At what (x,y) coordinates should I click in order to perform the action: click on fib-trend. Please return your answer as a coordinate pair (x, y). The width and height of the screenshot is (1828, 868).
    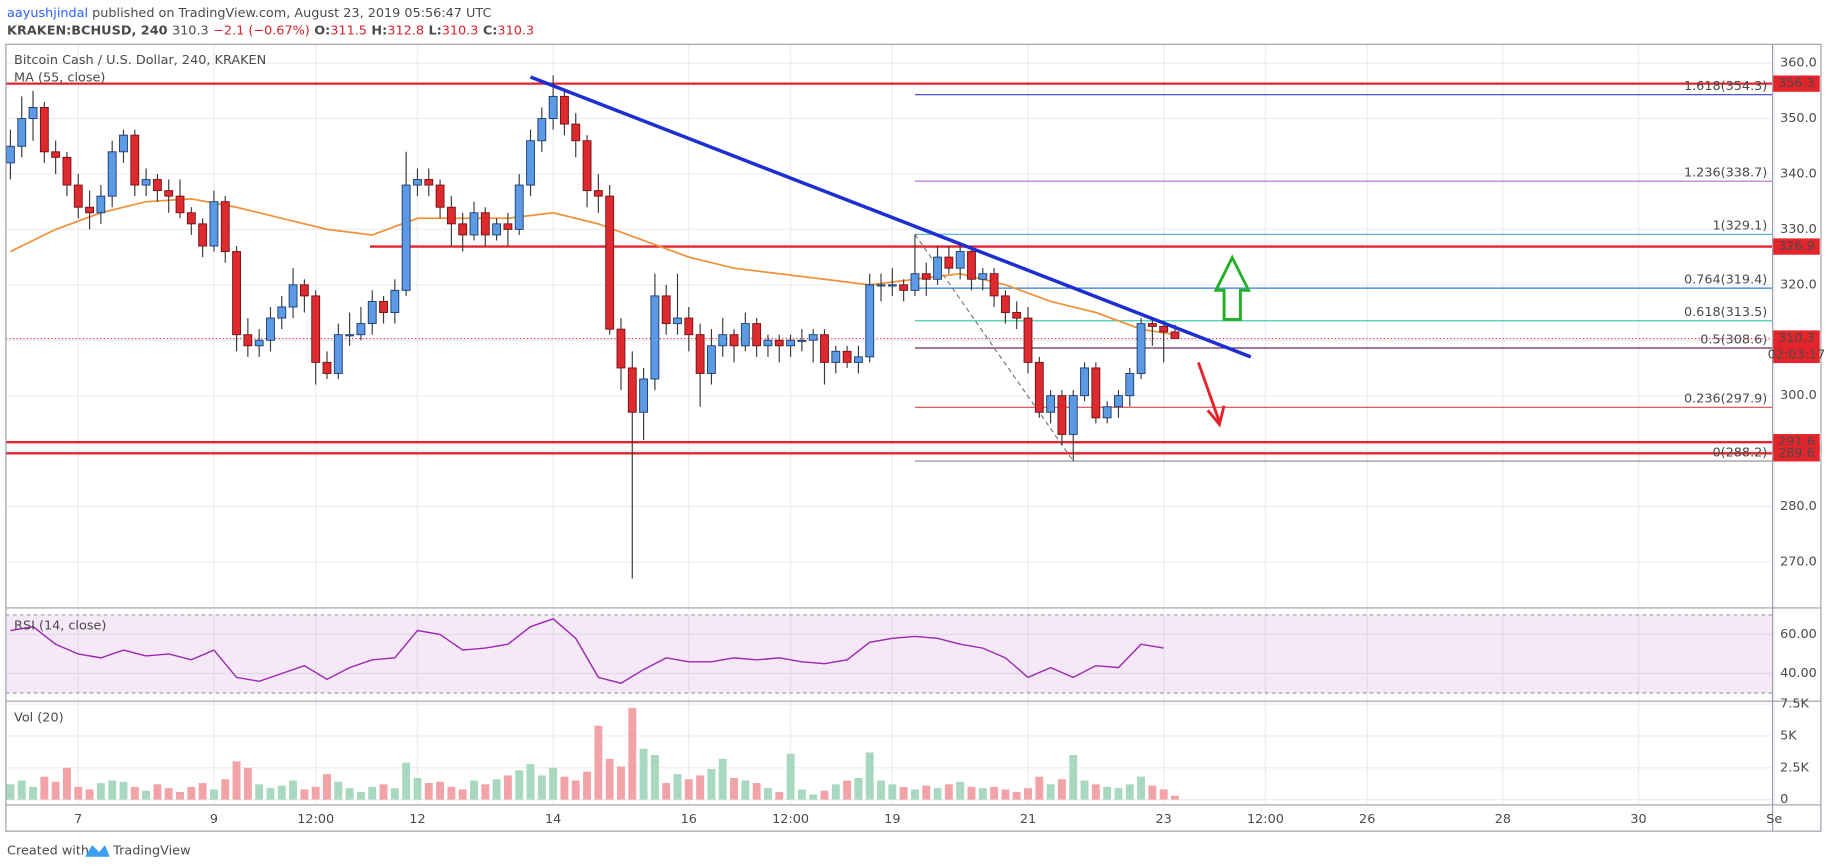
    Looking at the image, I should click on (994, 348).